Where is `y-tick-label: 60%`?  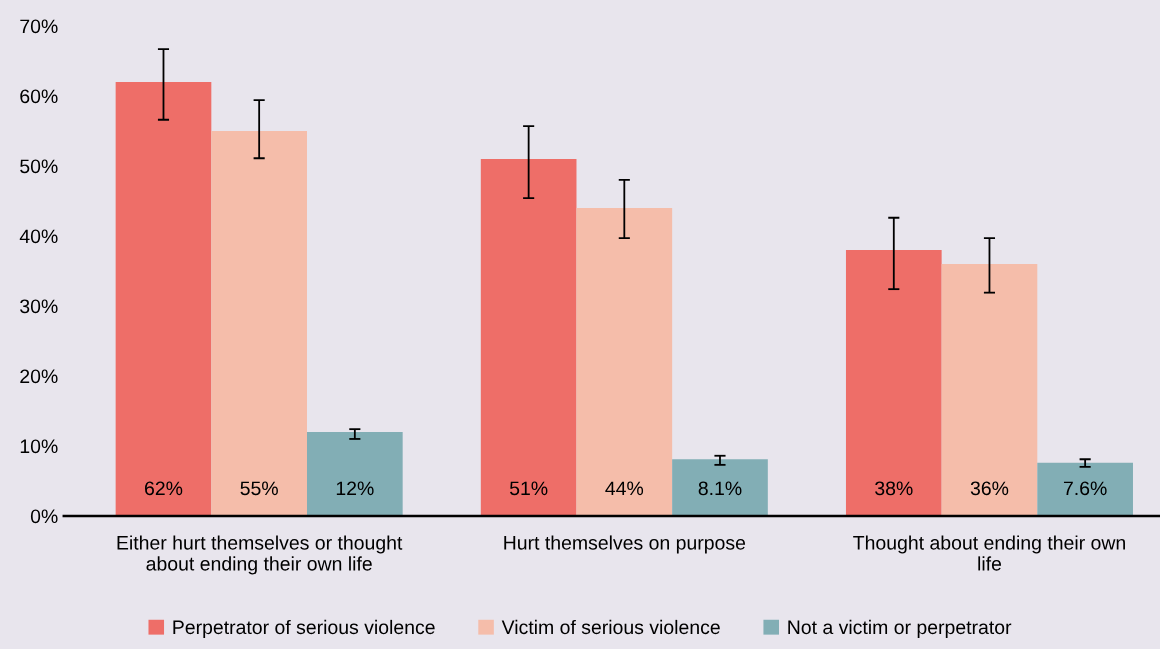 y-tick-label: 60% is located at coordinates (39, 96).